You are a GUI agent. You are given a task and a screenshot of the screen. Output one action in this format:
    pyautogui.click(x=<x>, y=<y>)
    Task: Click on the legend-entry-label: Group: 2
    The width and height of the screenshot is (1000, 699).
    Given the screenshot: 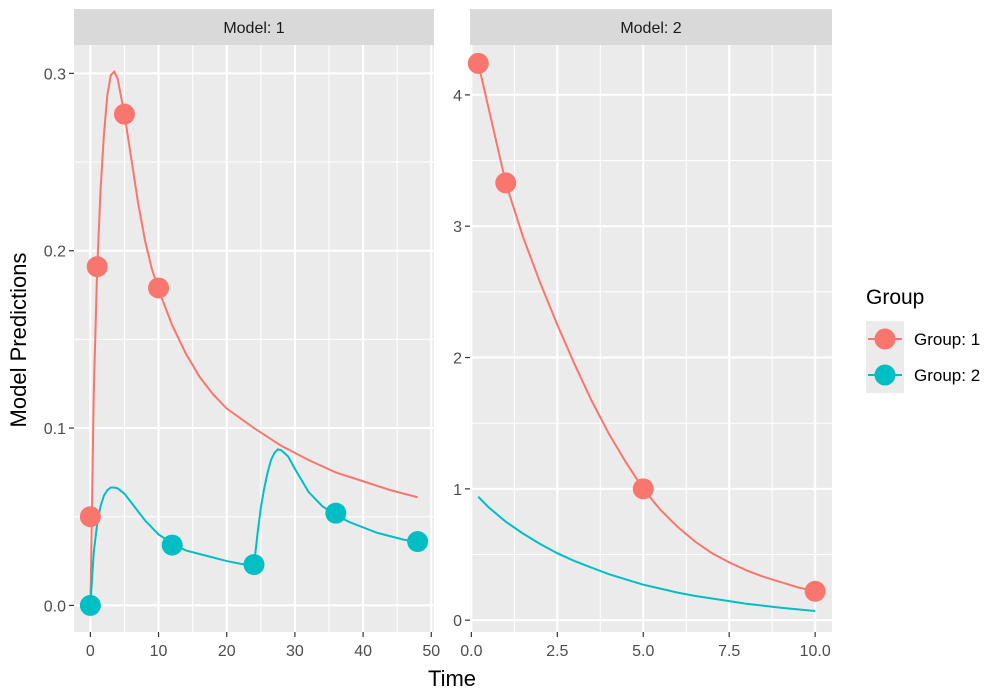 What is the action you would take?
    pyautogui.click(x=947, y=375)
    